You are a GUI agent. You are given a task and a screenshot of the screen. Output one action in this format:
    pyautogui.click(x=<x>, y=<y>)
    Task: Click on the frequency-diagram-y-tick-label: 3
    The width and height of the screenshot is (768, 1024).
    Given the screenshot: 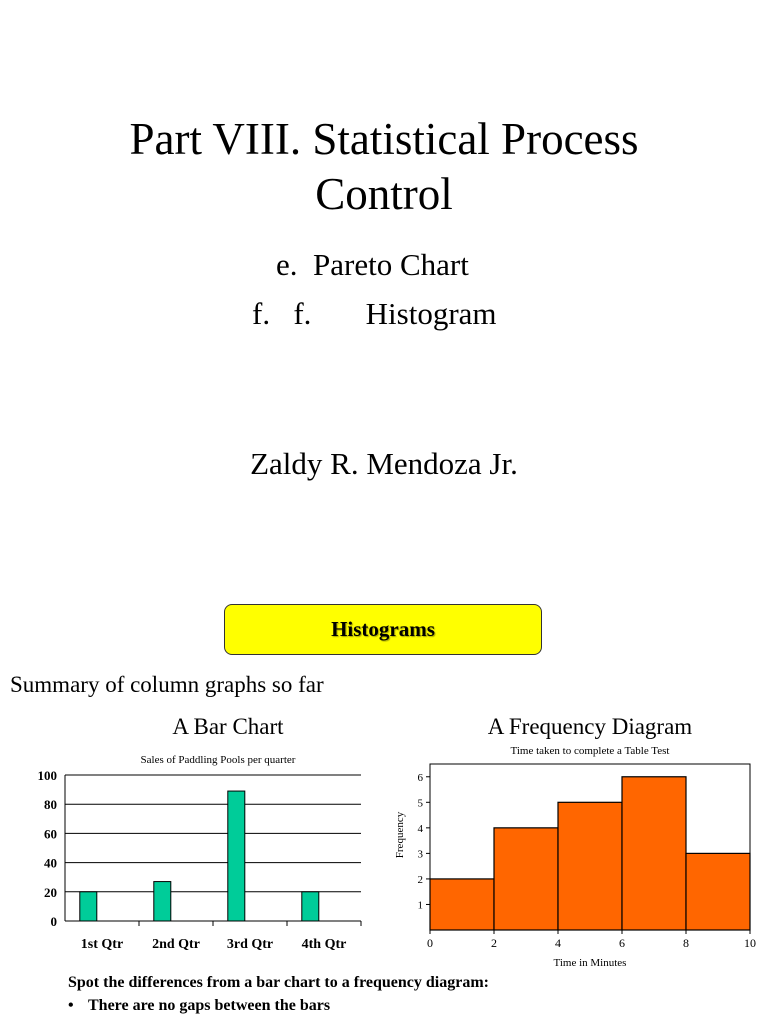 What is the action you would take?
    pyautogui.click(x=421, y=854)
    